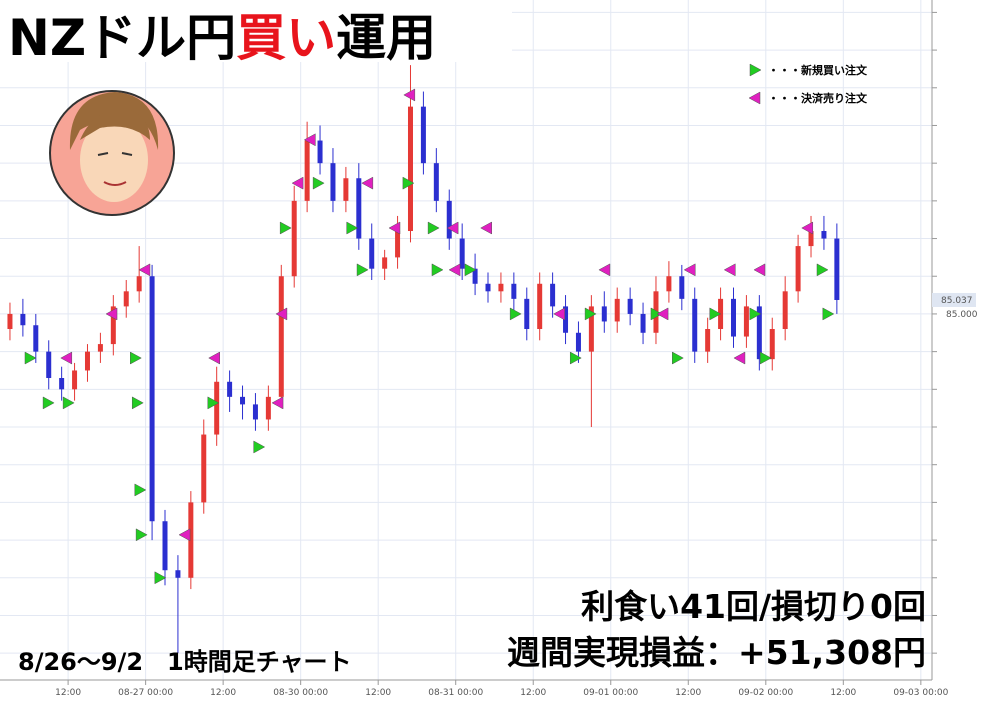 This screenshot has height=713, width=995. I want to click on x-tick-label: 09-03 00:00, so click(920, 693).